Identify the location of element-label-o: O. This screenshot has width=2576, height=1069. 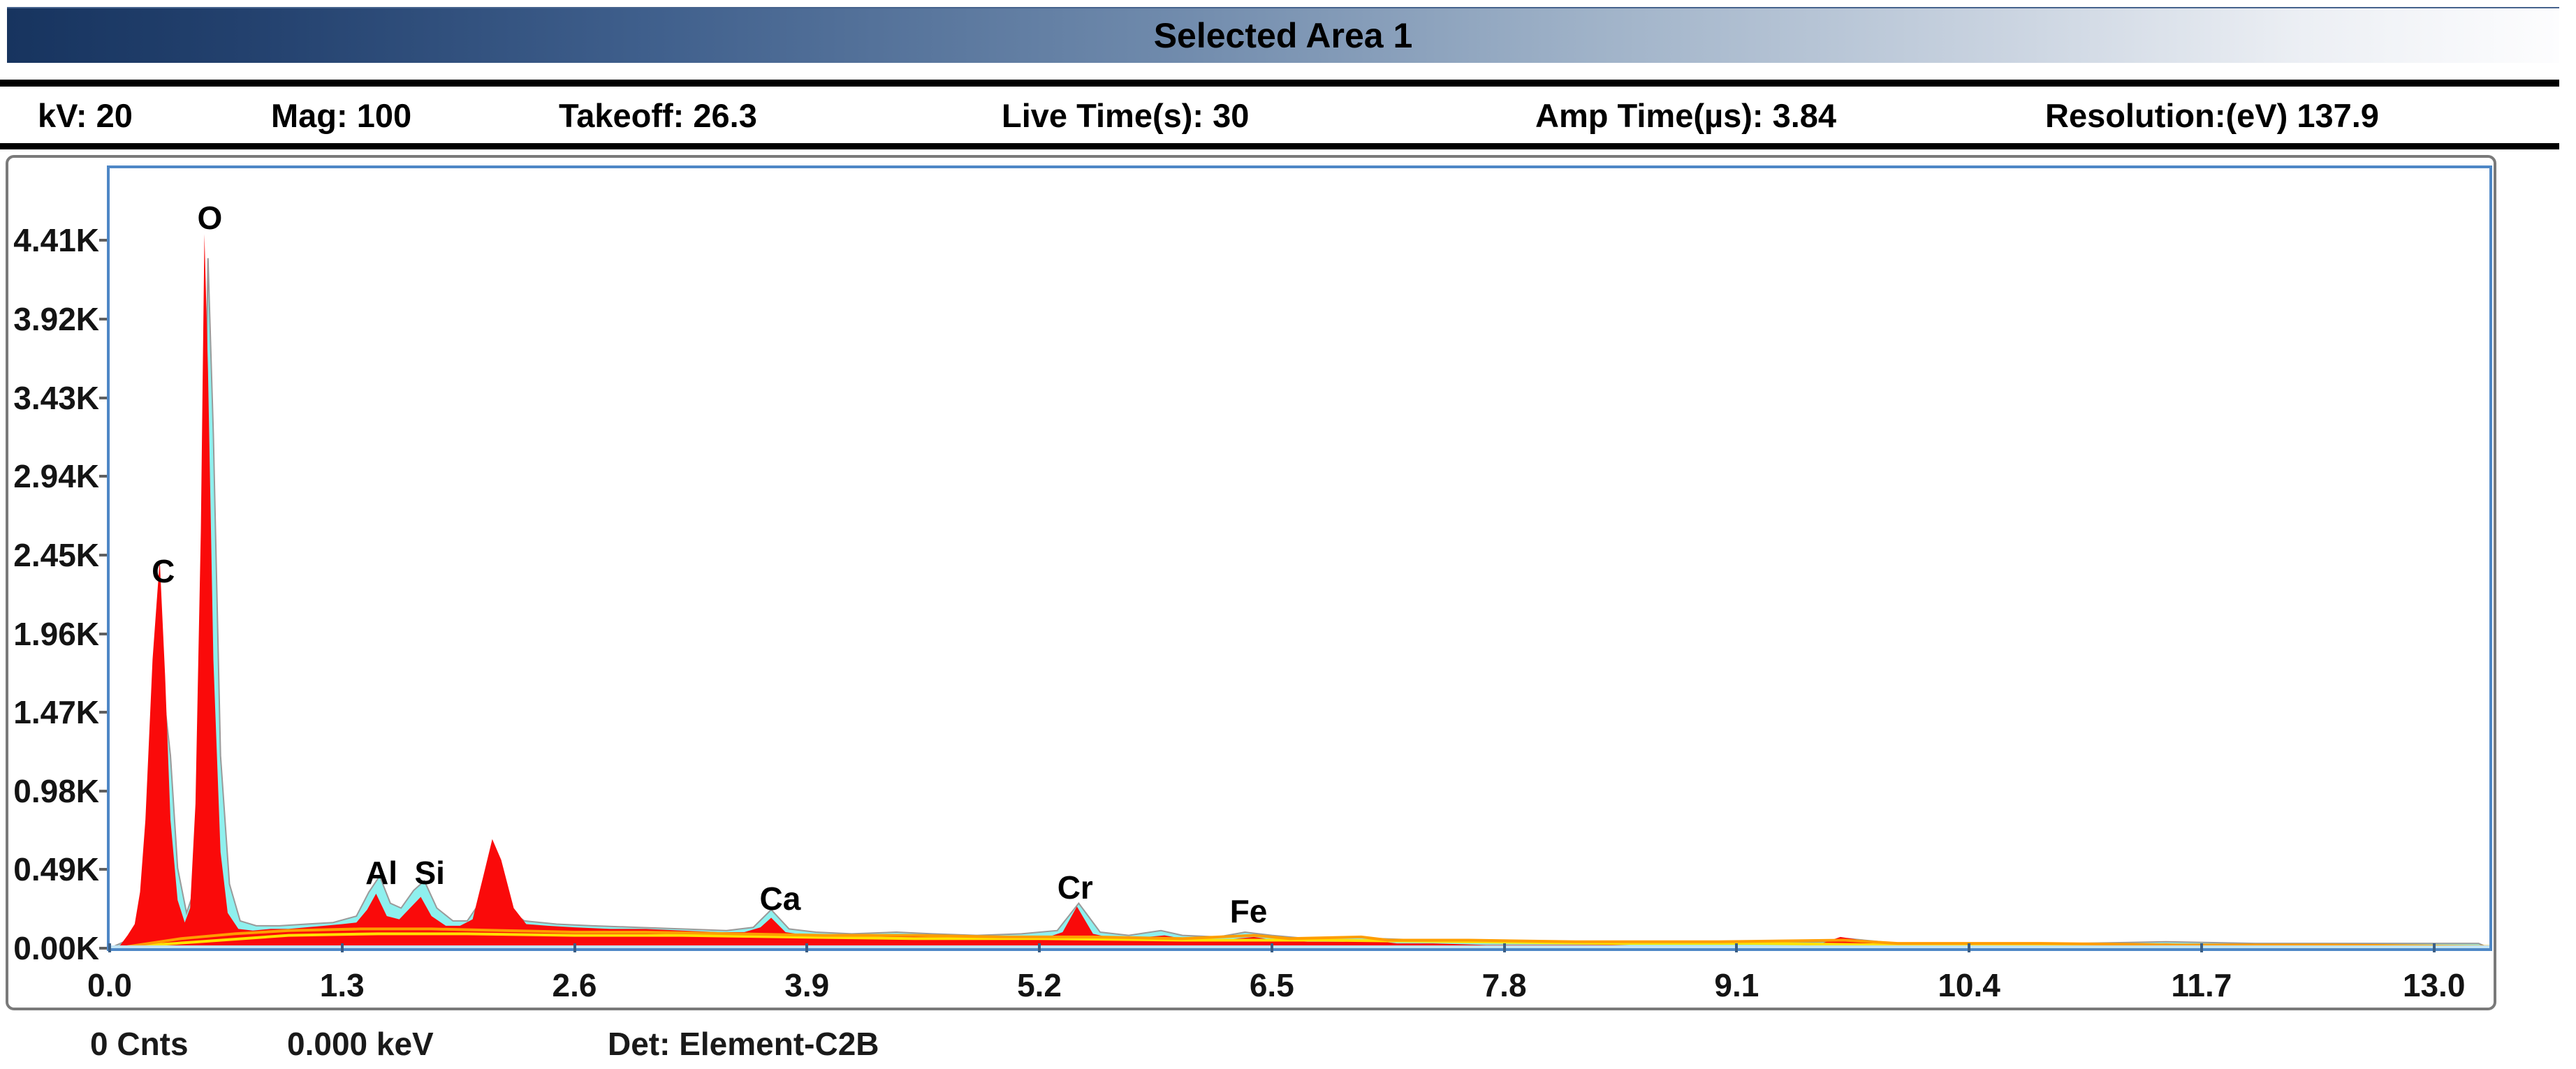
(210, 218).